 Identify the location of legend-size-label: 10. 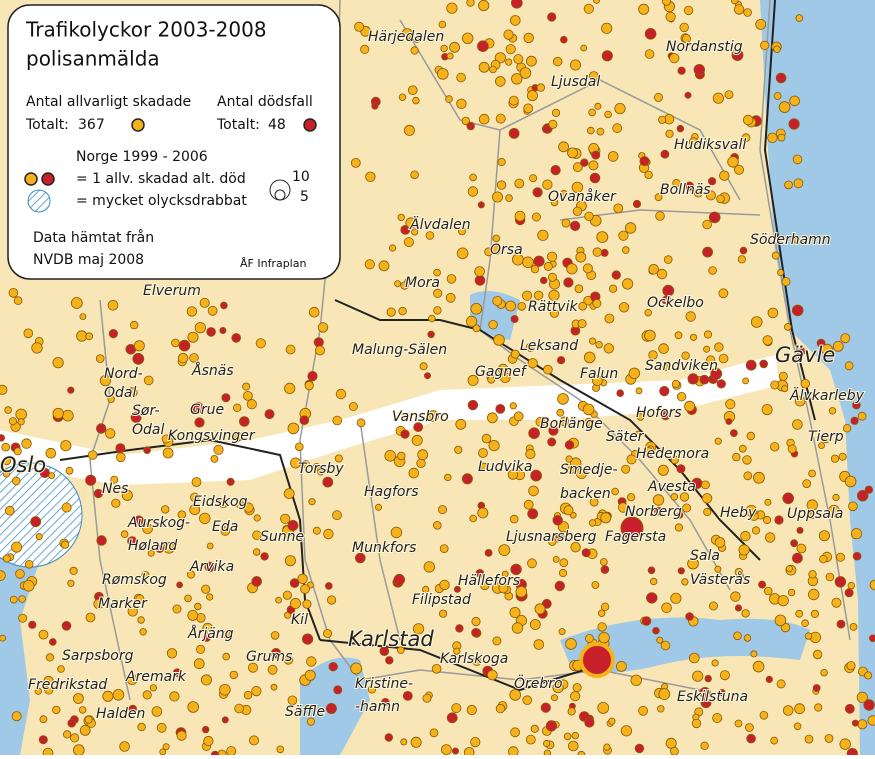
(301, 177).